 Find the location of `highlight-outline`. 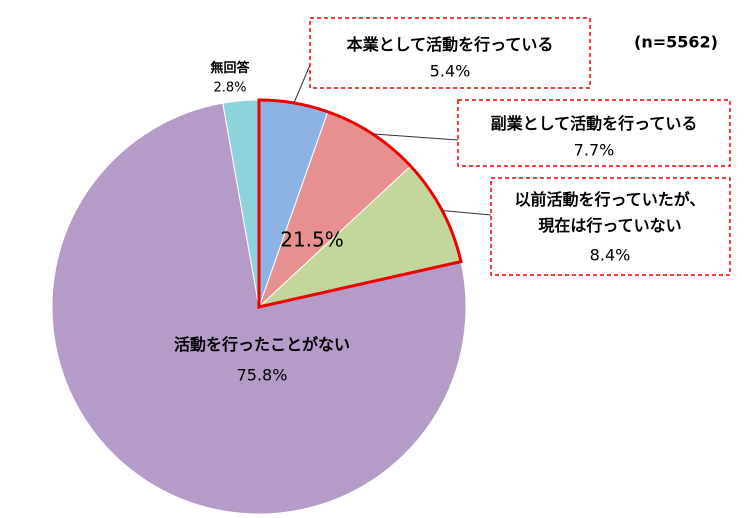

highlight-outline is located at coordinates (360, 203).